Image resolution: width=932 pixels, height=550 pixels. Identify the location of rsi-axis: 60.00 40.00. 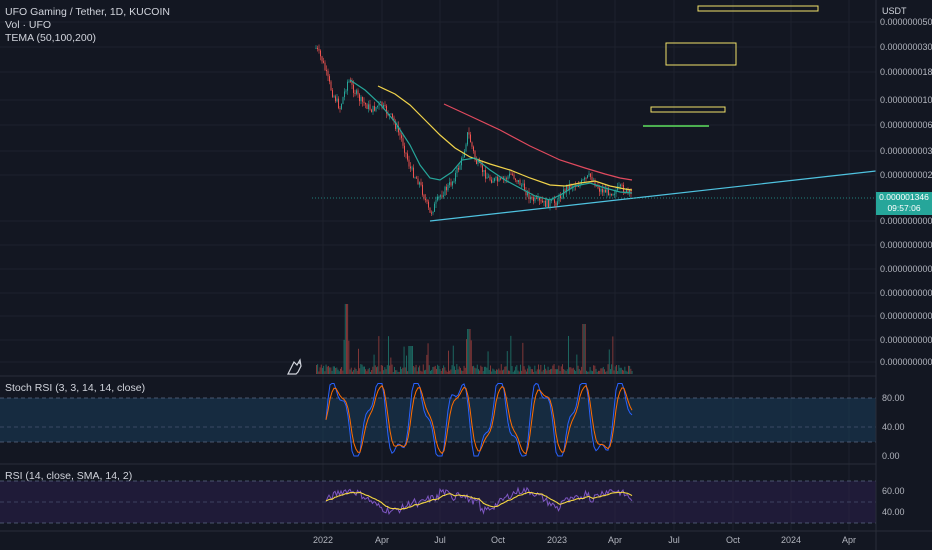
(893, 501).